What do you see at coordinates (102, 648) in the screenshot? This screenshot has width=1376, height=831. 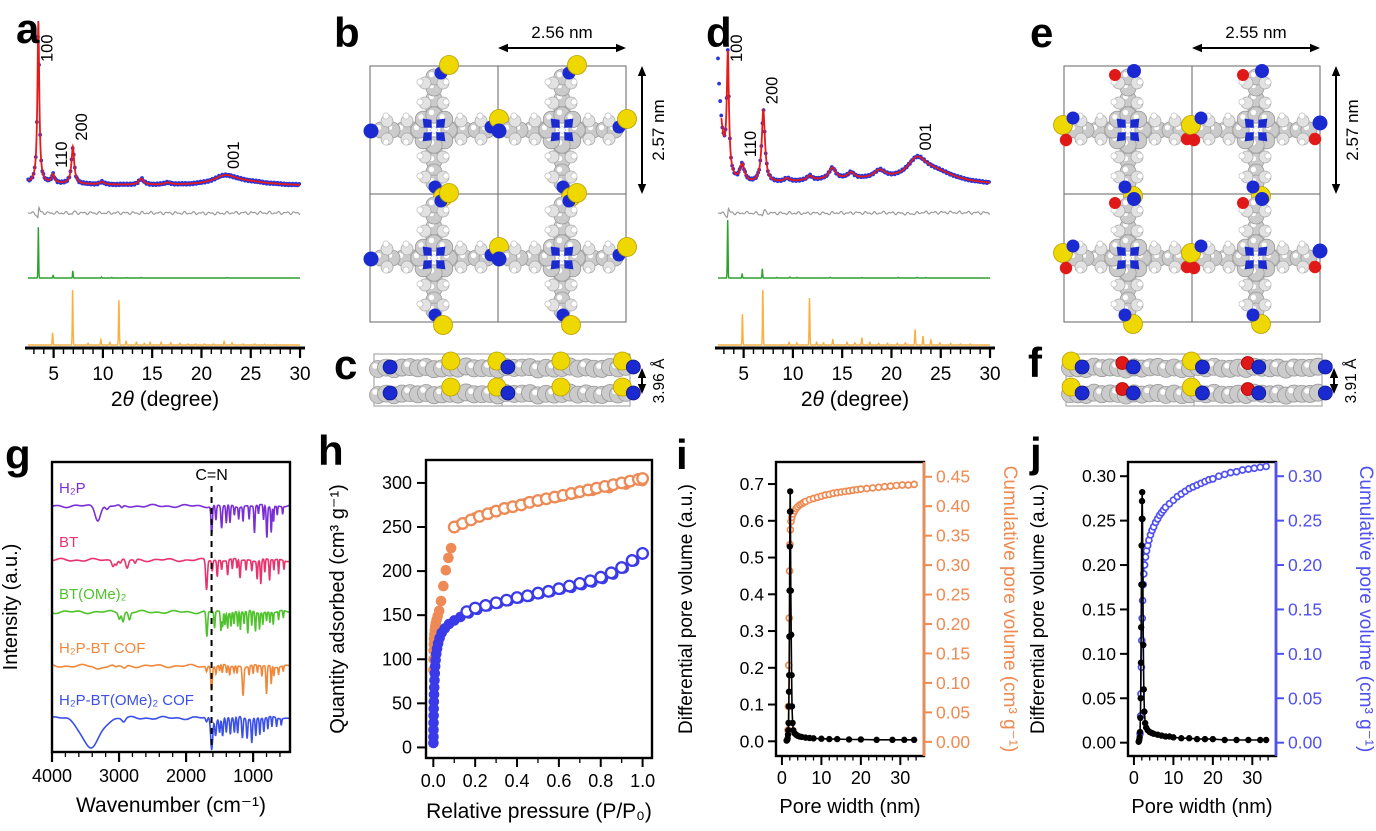 I see `svg-text: H₂P-BT COF` at bounding box center [102, 648].